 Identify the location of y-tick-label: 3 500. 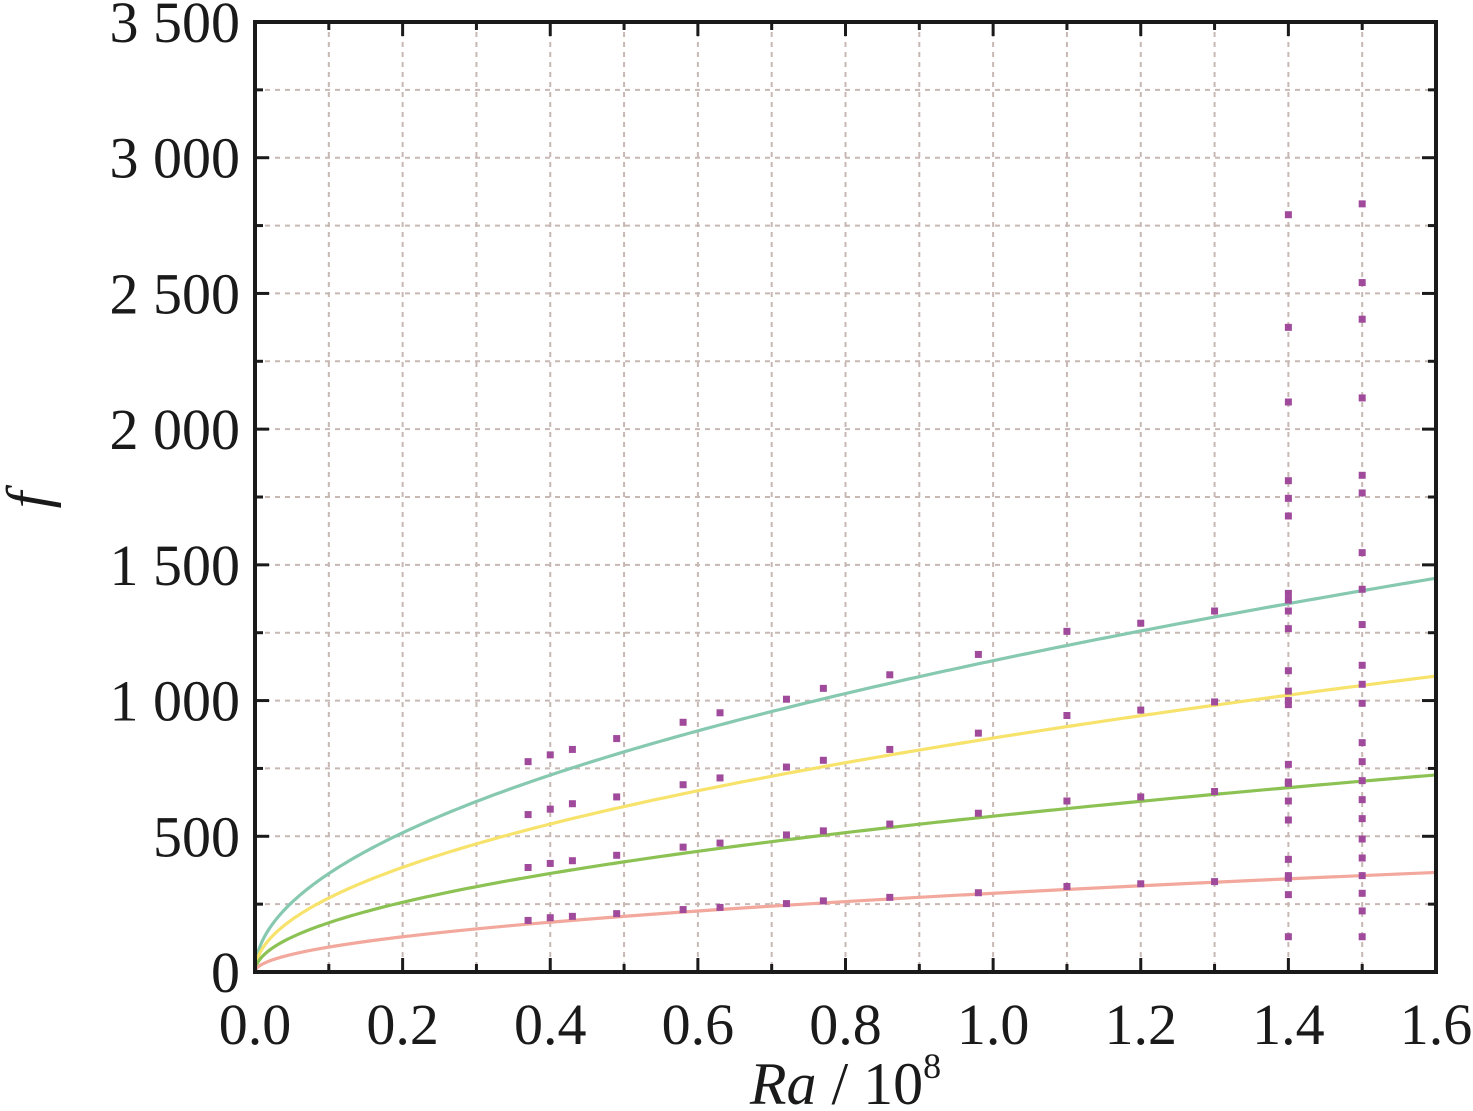
(175, 27).